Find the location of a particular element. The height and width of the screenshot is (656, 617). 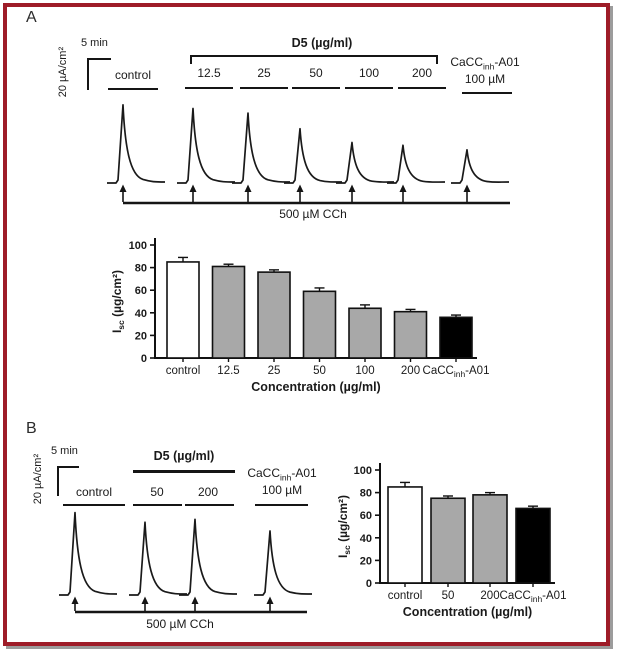

panel-b-yscale-label: 20 µA/cm² is located at coordinates (37, 479).